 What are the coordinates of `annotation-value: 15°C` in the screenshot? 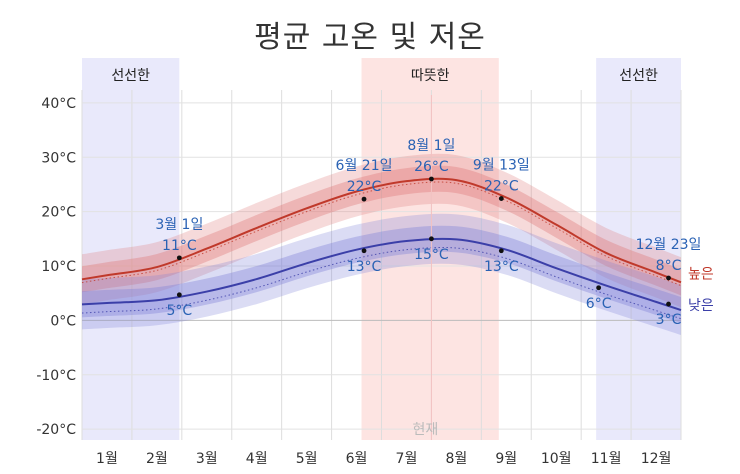 It's located at (431, 255).